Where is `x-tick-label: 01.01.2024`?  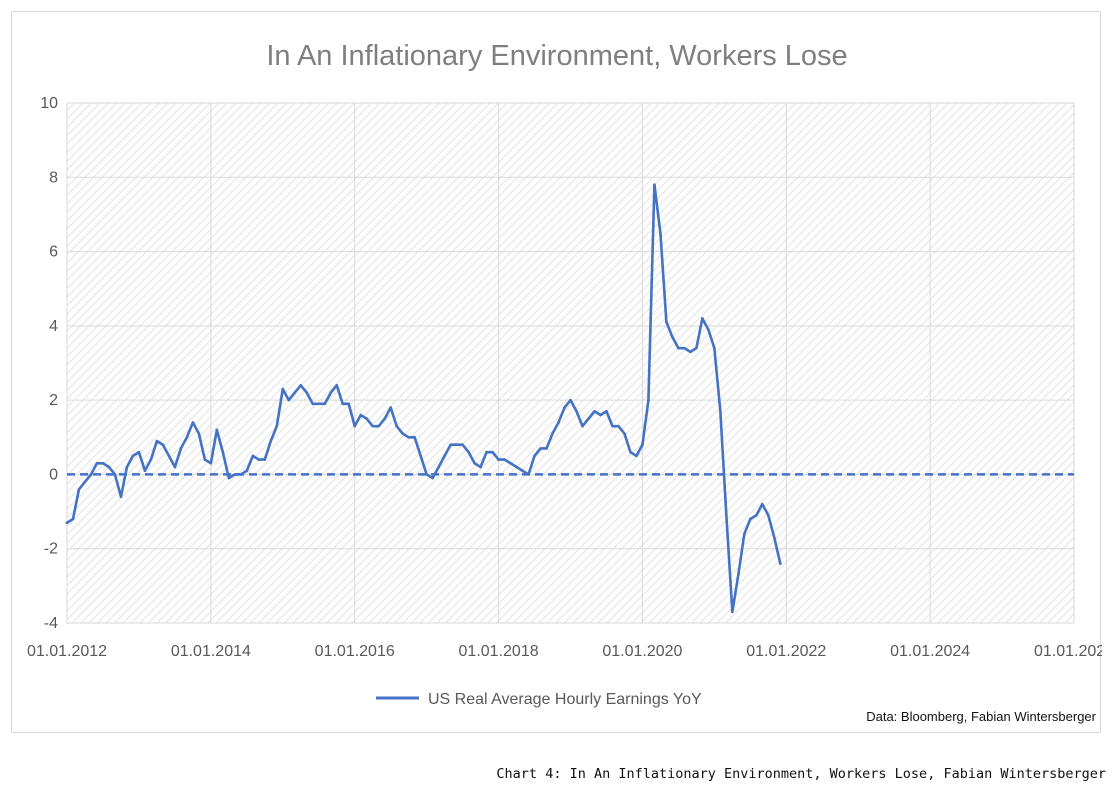
x-tick-label: 01.01.2024 is located at coordinates (930, 651).